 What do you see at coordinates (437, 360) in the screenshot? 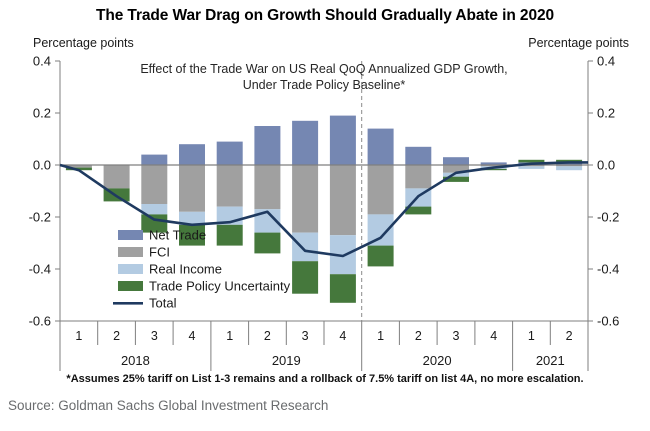
I see `year-label: 2020` at bounding box center [437, 360].